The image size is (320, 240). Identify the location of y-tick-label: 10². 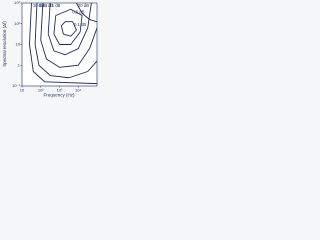
(17, 23).